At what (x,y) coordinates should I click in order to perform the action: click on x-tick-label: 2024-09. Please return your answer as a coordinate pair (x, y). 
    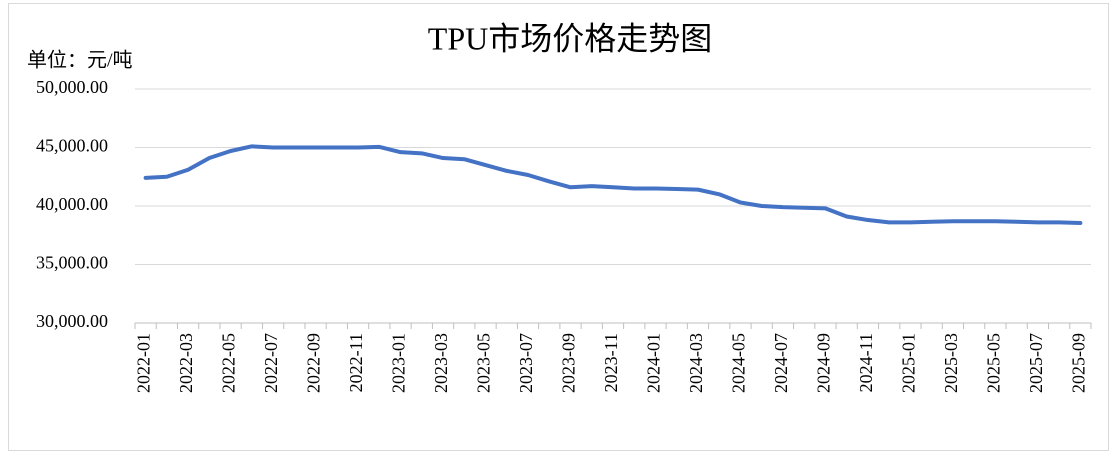
    Looking at the image, I should click on (824, 363).